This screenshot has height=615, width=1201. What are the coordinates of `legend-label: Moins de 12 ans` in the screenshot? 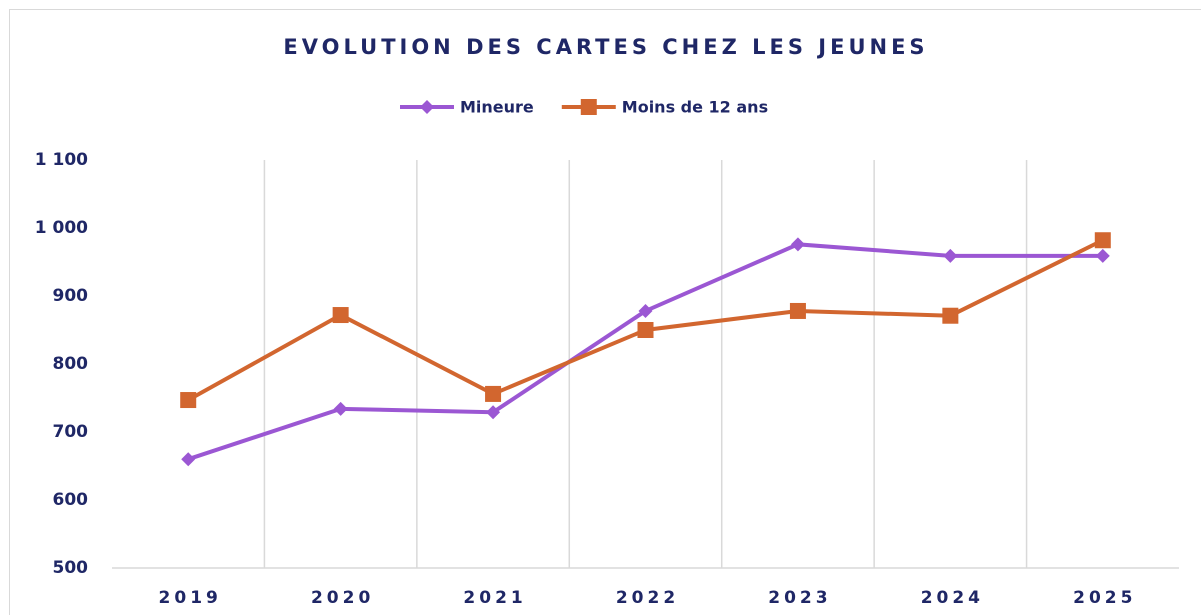 It's located at (695, 107).